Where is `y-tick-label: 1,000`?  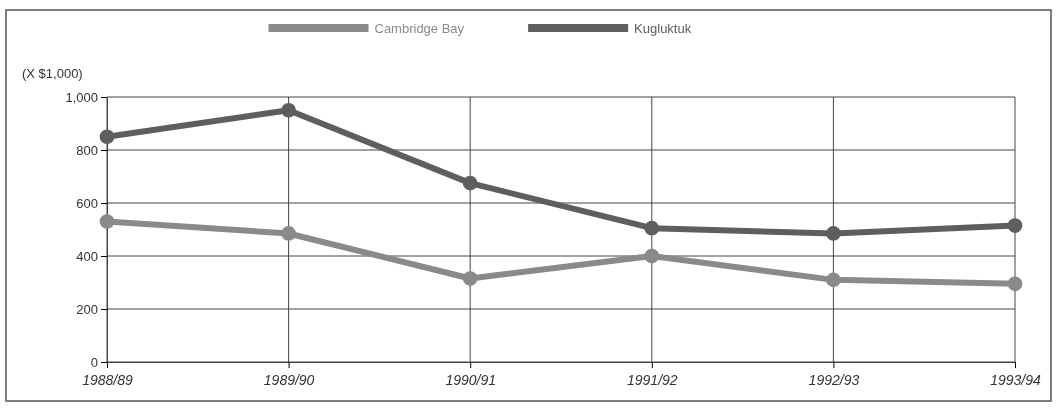
y-tick-label: 1,000 is located at coordinates (81, 97).